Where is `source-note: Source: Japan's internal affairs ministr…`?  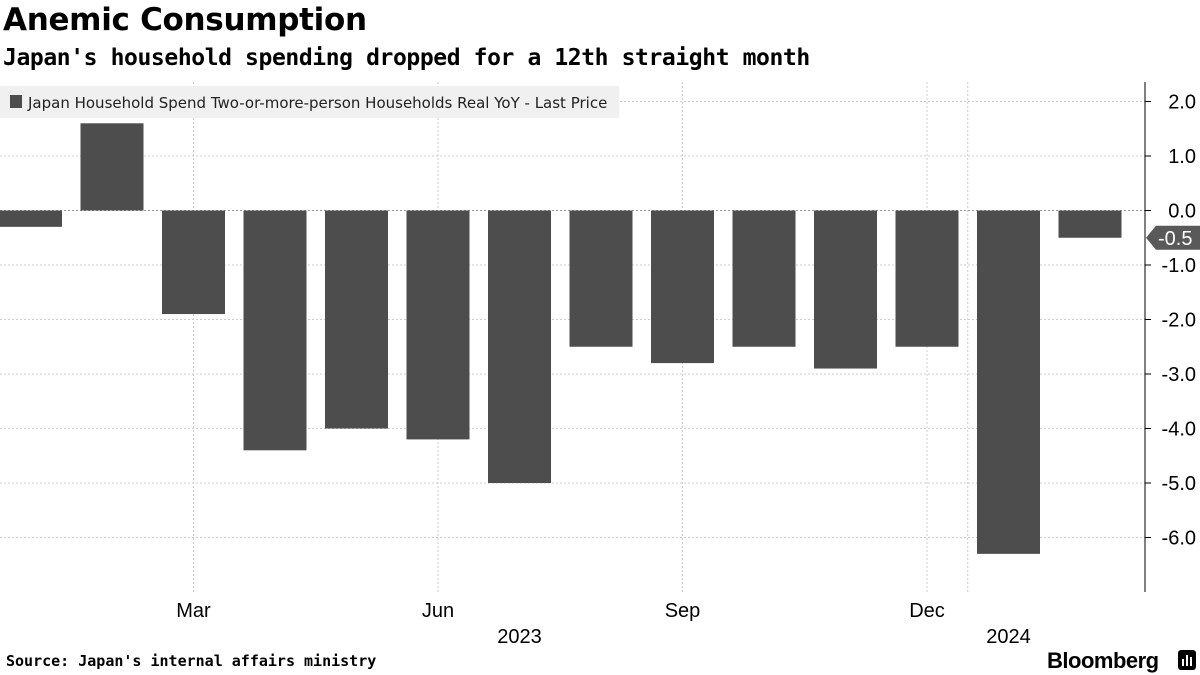 source-note: Source: Japan's internal affairs ministr… is located at coordinates (191, 661).